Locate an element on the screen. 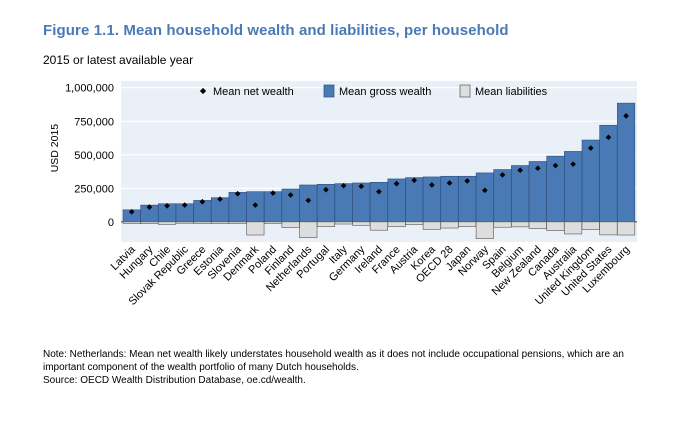  y-tick-label: 750,000 is located at coordinates (94, 122).